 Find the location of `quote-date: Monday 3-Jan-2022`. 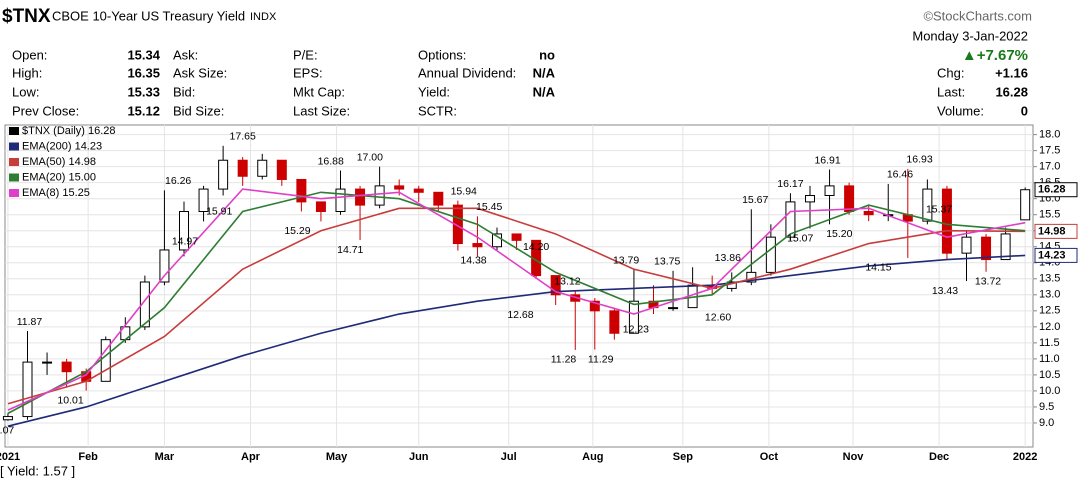

quote-date: Monday 3-Jan-2022 is located at coordinates (970, 35).